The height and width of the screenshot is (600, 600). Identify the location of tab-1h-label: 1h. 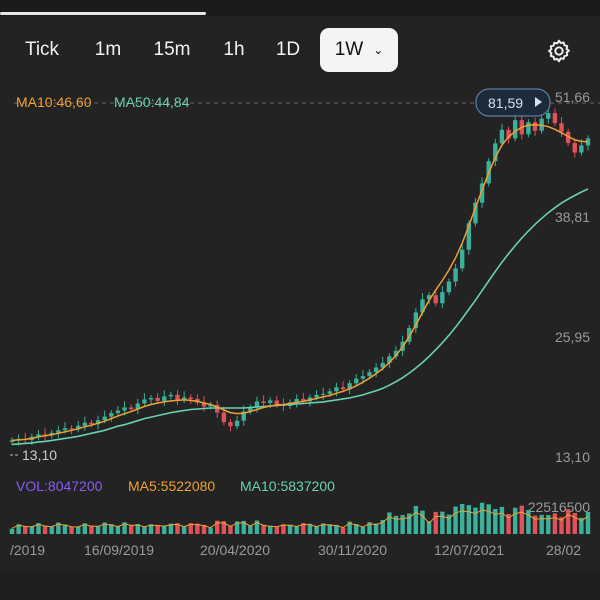
(234, 49).